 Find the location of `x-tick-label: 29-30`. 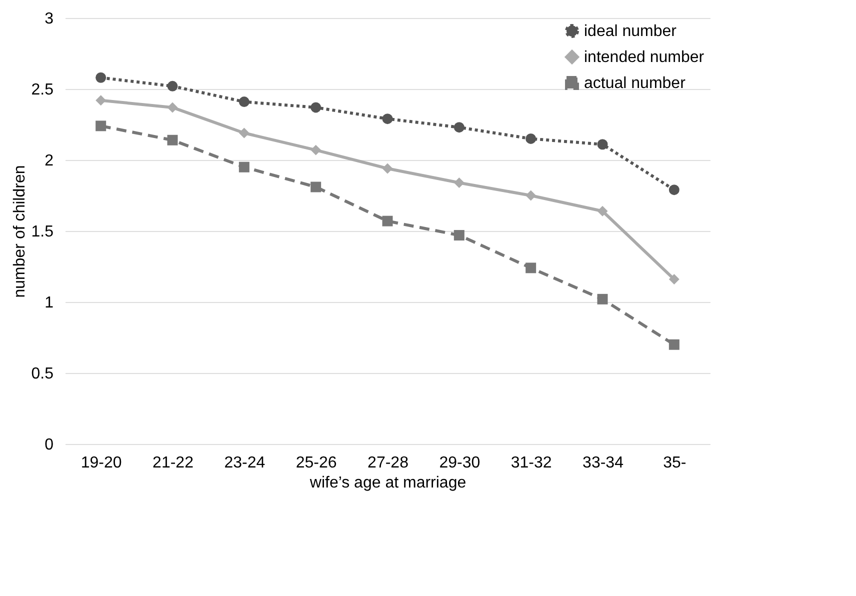

x-tick-label: 29-30 is located at coordinates (459, 463).